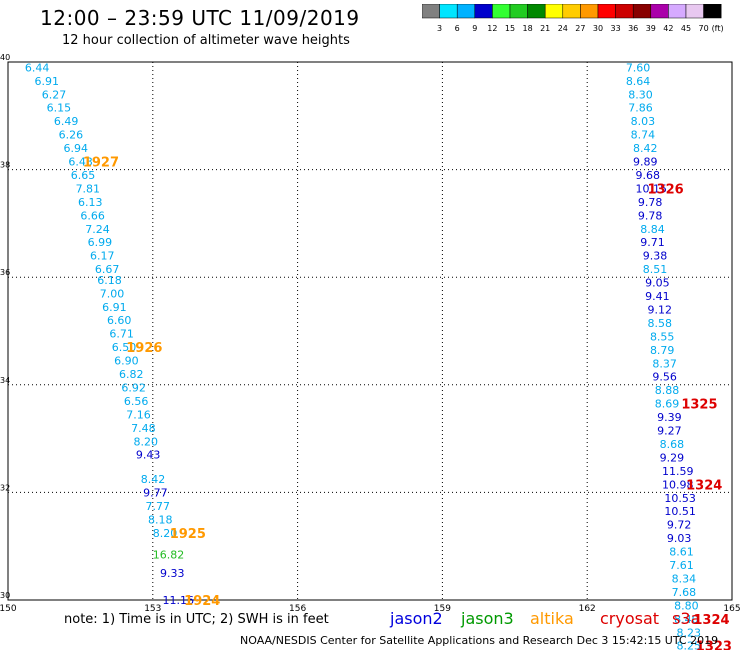 The image size is (740, 650). I want to click on wave-height-point: 6.18, so click(109, 280).